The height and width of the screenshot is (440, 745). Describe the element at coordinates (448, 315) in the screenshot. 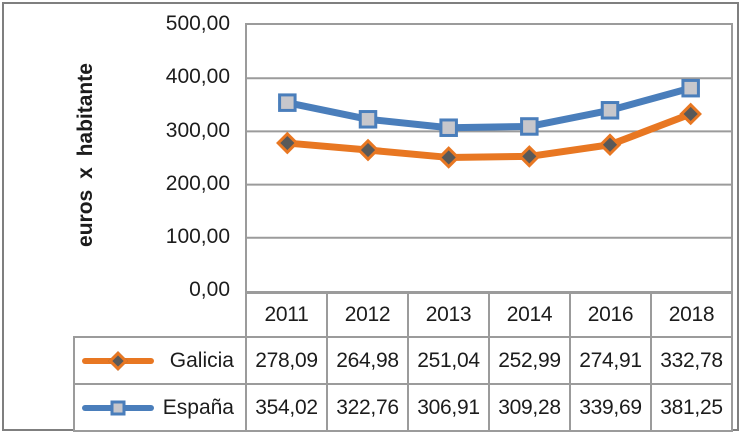

I see `year-cell: 2013` at that location.